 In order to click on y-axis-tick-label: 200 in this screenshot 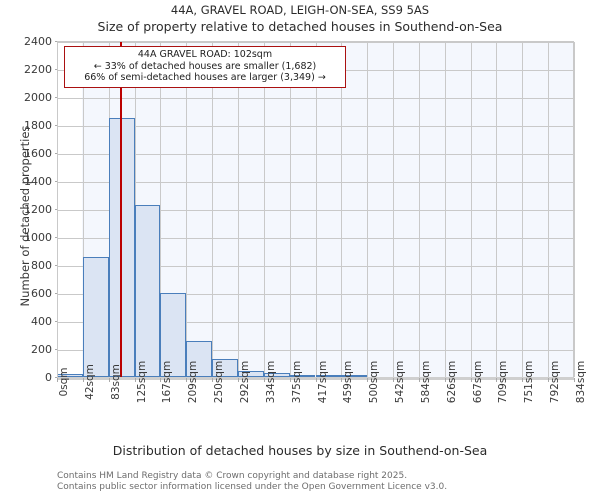, I will do `click(41, 349)`.